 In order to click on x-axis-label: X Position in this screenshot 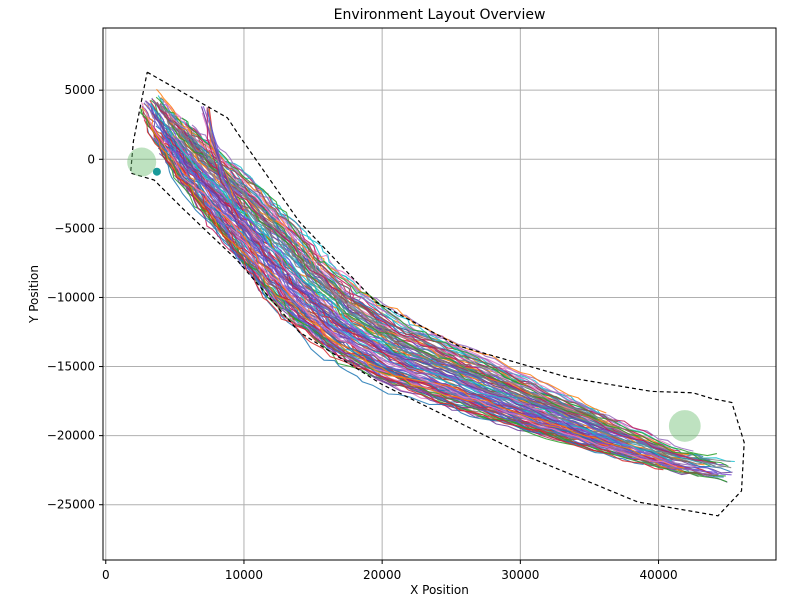, I will do `click(439, 590)`.